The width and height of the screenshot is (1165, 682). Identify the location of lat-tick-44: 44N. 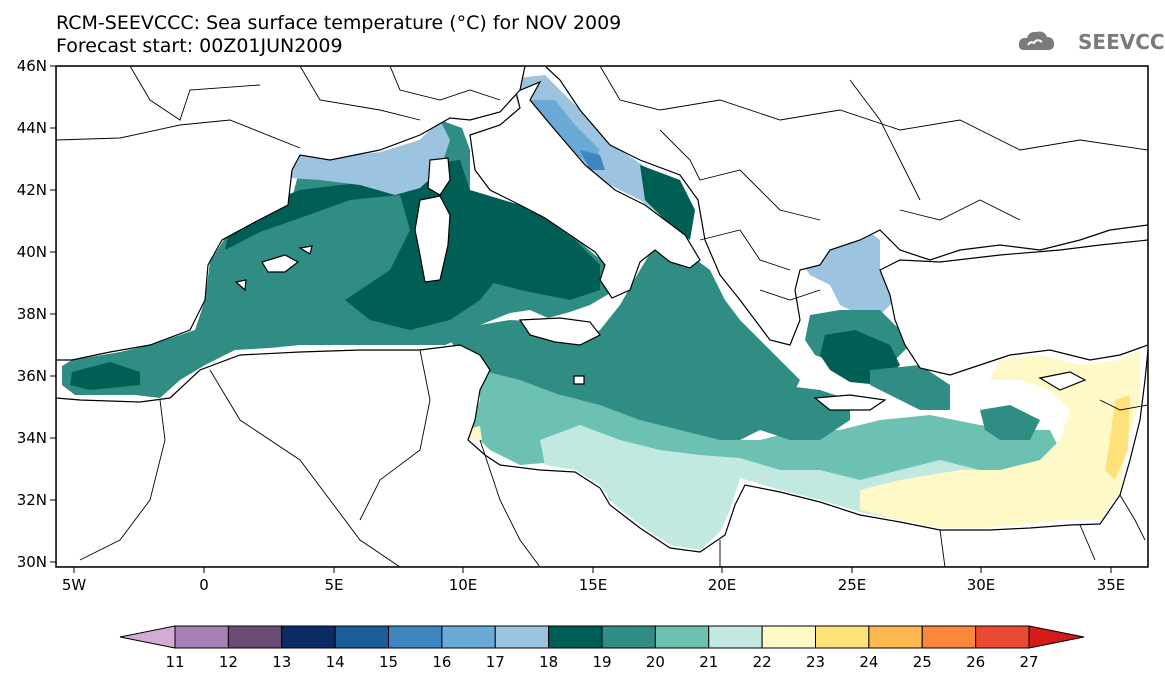
(36, 128).